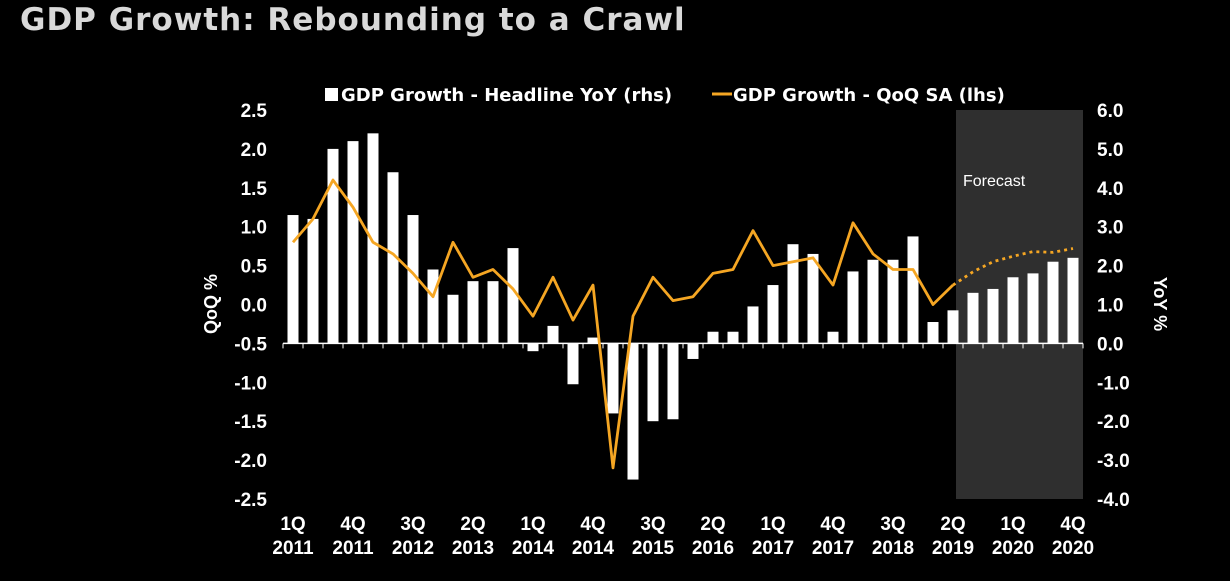 This screenshot has width=1230, height=581. Describe the element at coordinates (1110, 306) in the screenshot. I see `y-right-tick-label: 1.0` at that location.